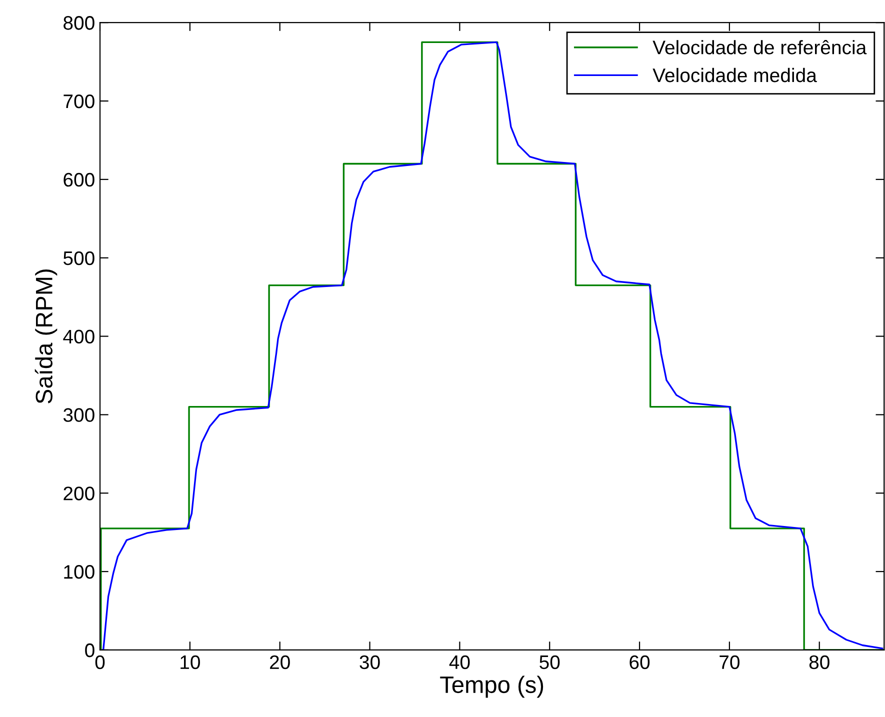 This screenshot has width=885, height=717. I want to click on y-axis-title: Saída (RPM), so click(46, 337).